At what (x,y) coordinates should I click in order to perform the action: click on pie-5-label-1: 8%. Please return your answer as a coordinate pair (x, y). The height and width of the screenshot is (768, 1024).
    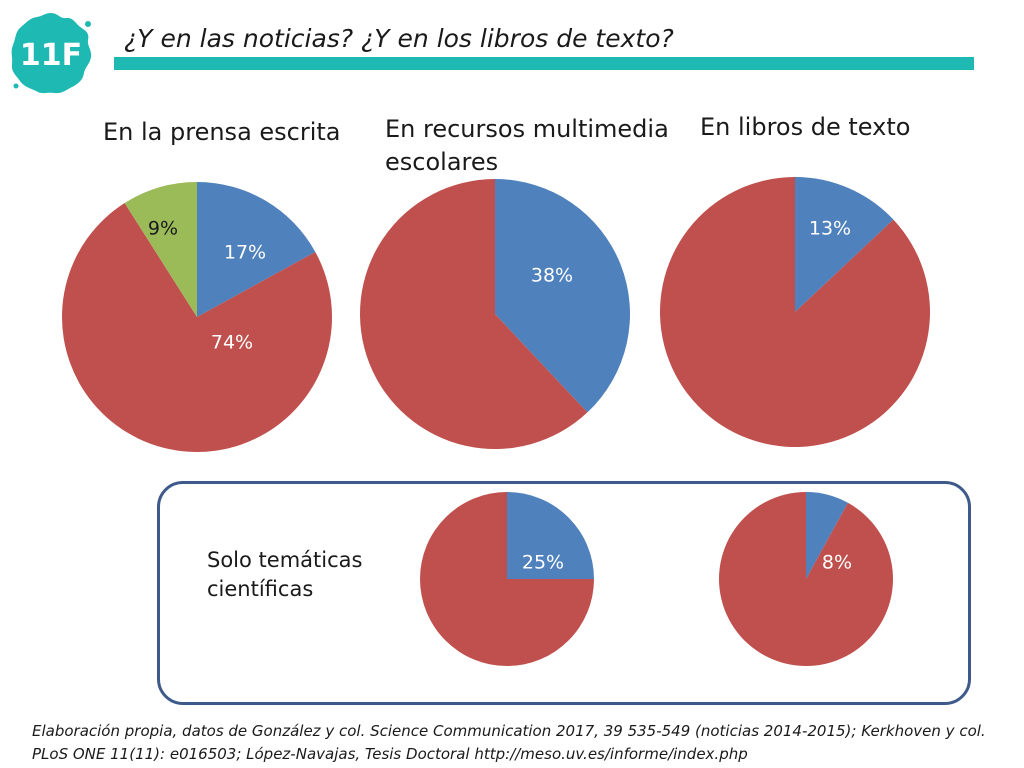
    Looking at the image, I should click on (837, 563).